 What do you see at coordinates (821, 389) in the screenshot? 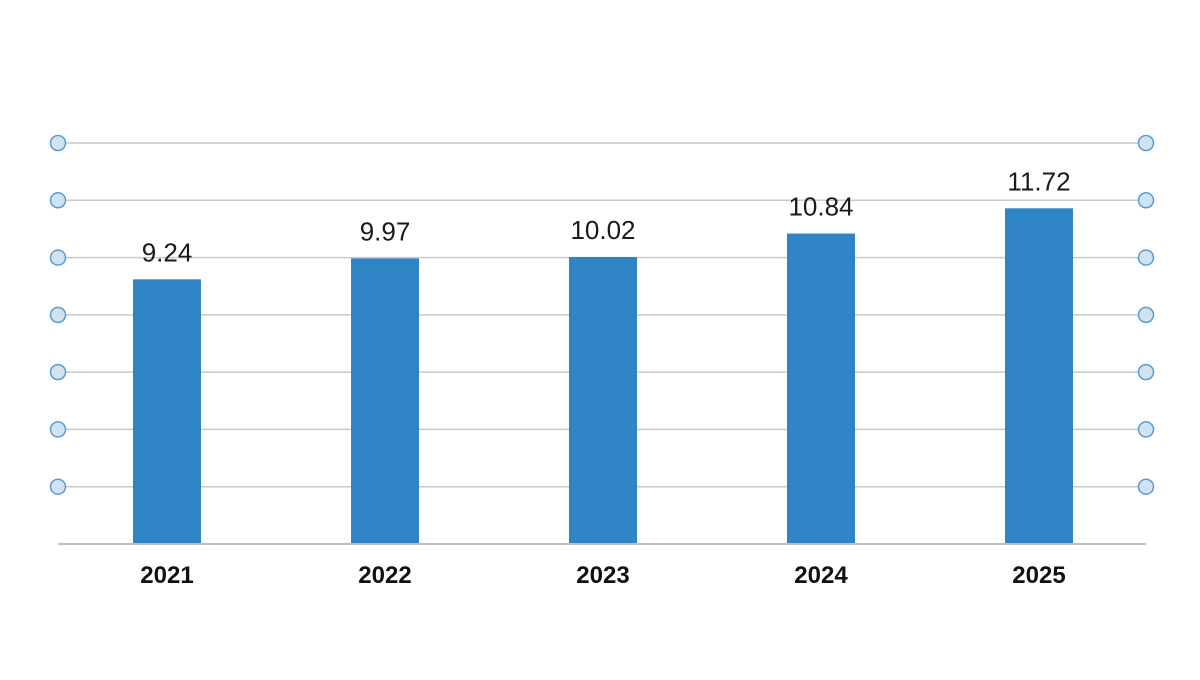
I see `bar-2024` at bounding box center [821, 389].